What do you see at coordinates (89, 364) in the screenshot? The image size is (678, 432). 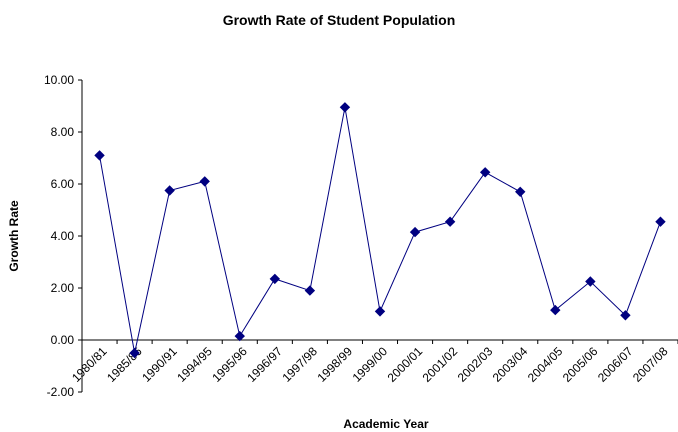 I see `x-tick-label: 1980/81` at bounding box center [89, 364].